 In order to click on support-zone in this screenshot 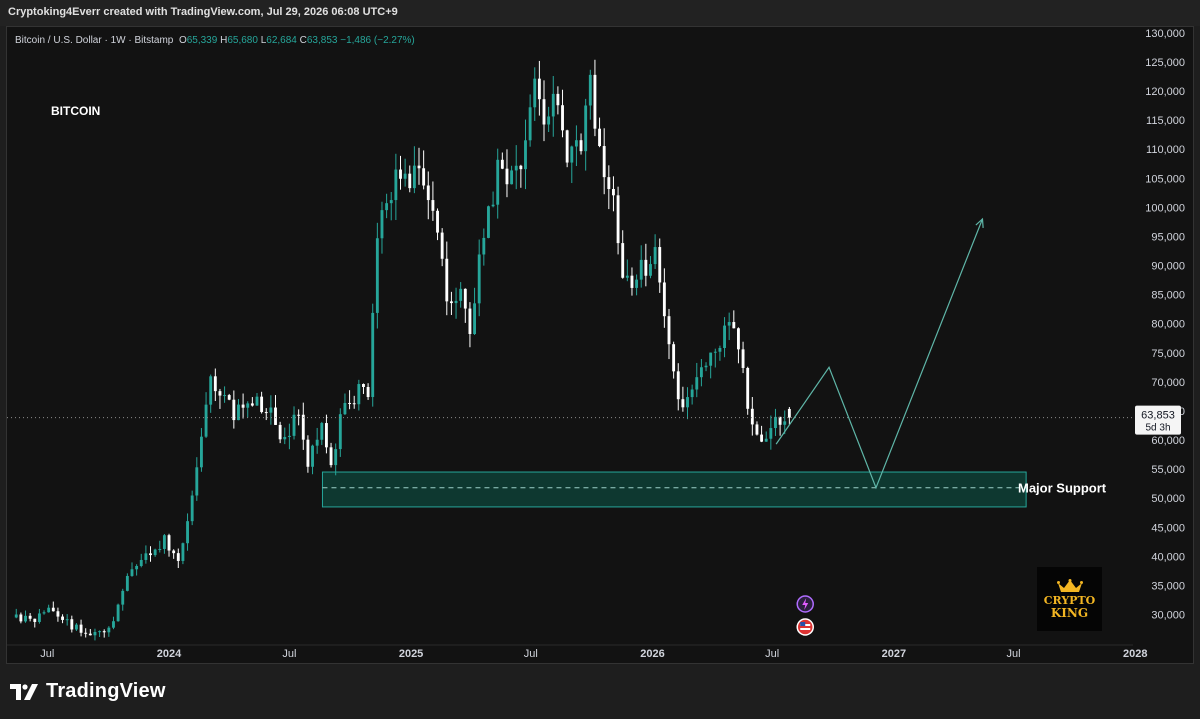, I will do `click(674, 489)`.